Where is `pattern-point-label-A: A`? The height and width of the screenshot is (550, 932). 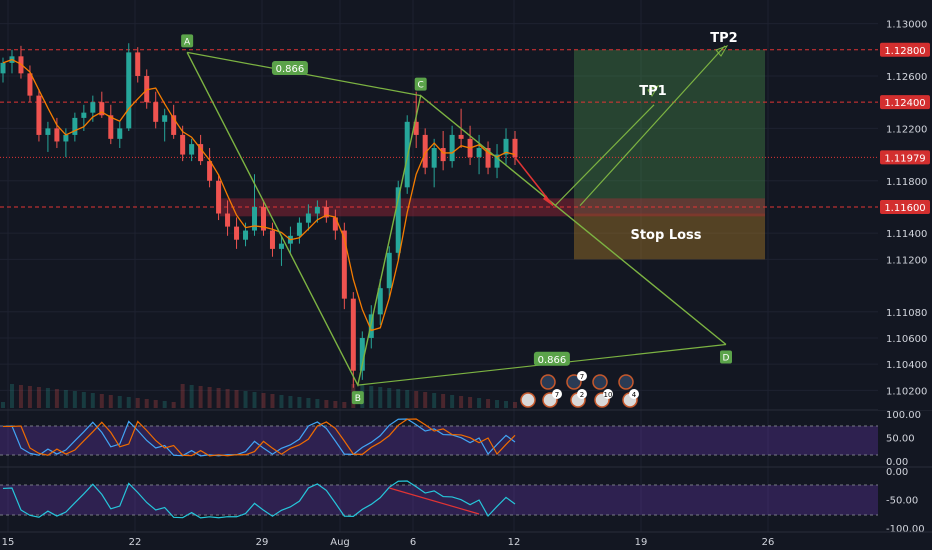 pattern-point-label-A: A is located at coordinates (187, 42).